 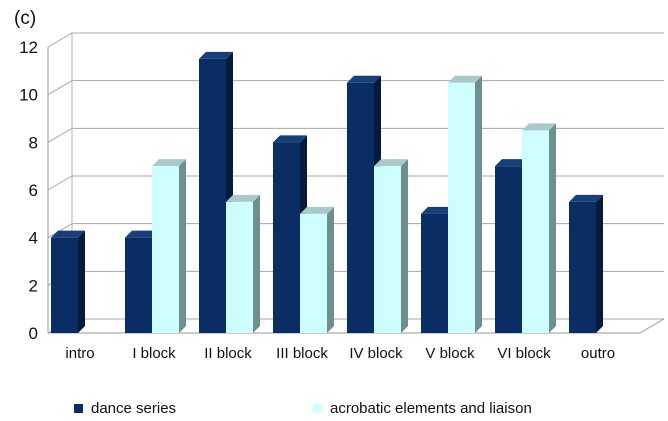 I want to click on y-tick-label: 6, so click(x=33, y=190).